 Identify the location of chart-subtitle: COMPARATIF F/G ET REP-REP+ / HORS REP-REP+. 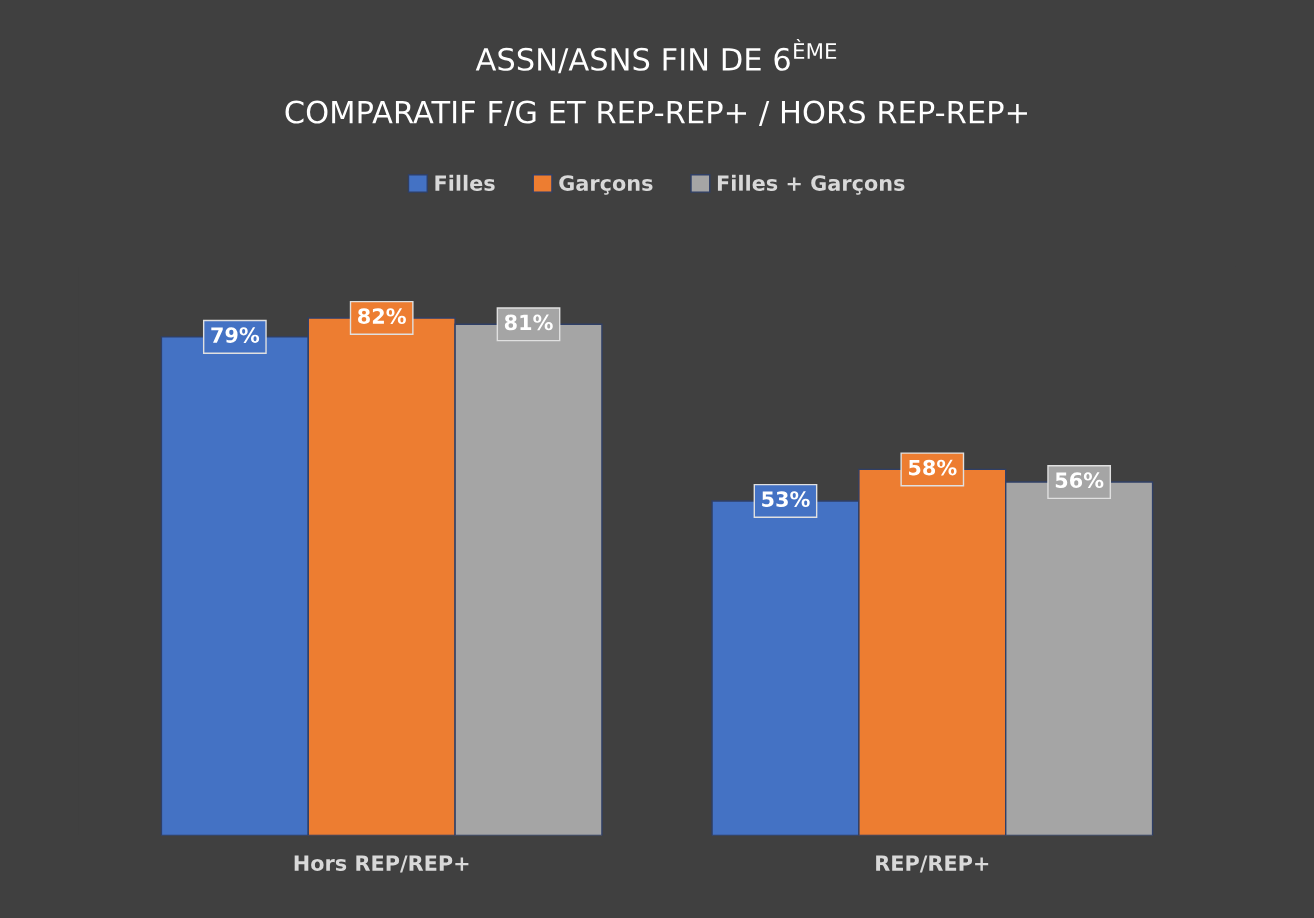
(656, 113).